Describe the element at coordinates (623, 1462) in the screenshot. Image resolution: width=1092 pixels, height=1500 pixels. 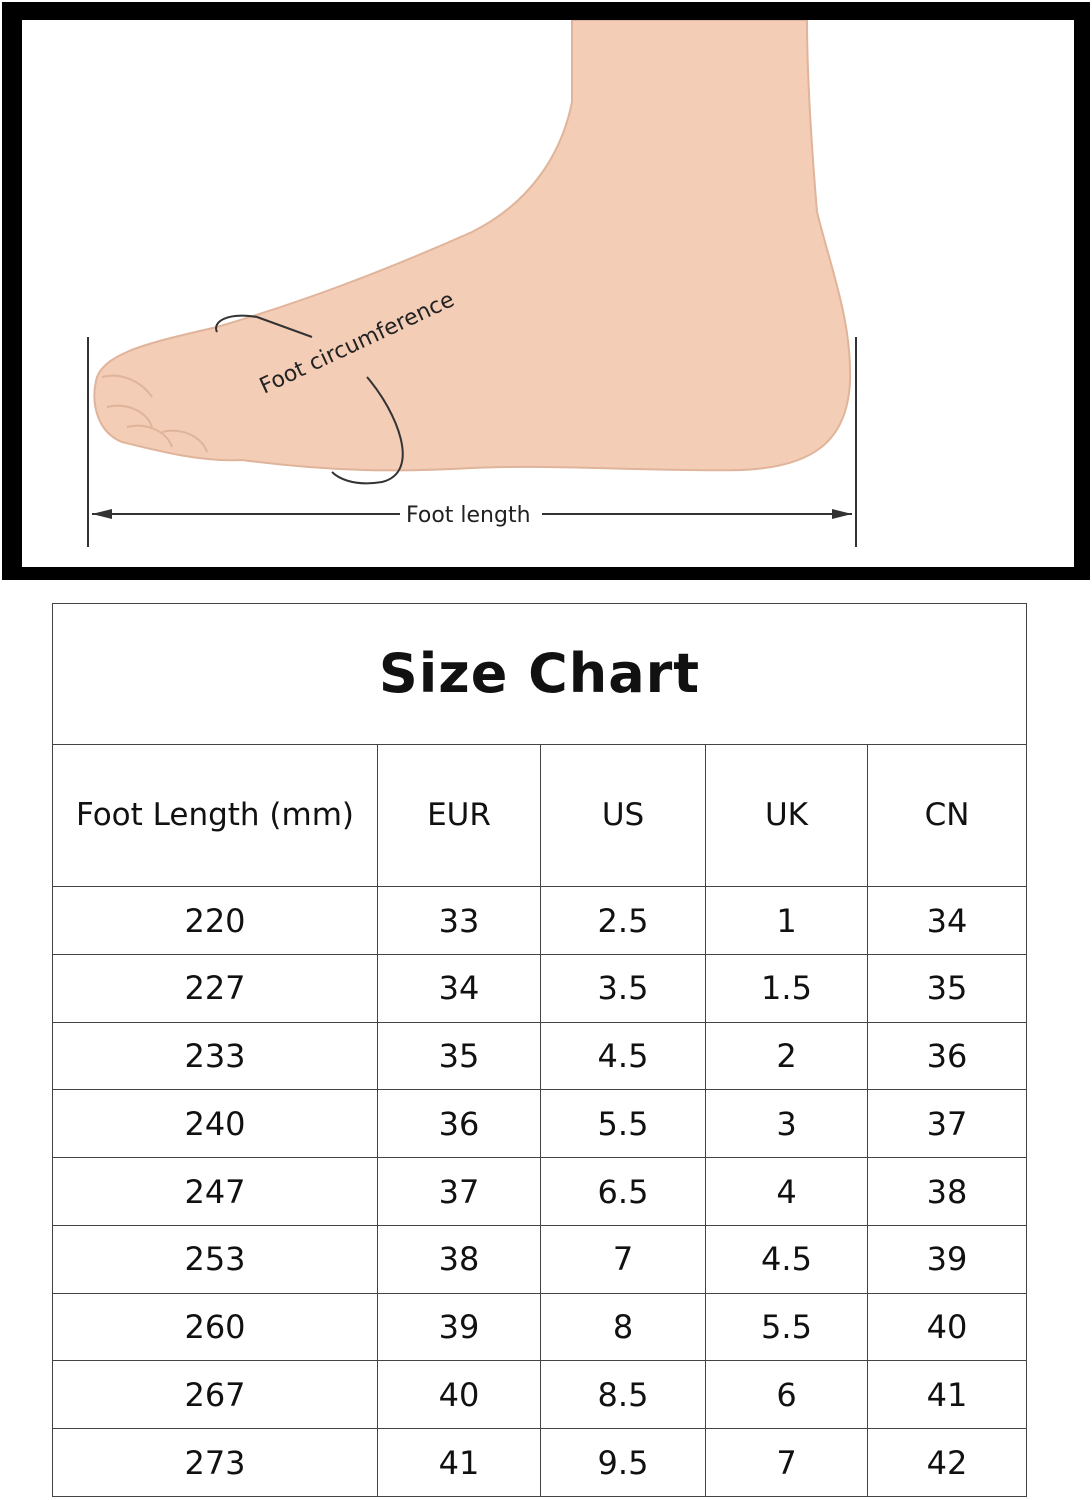
I see `cell-us: 9.5` at that location.